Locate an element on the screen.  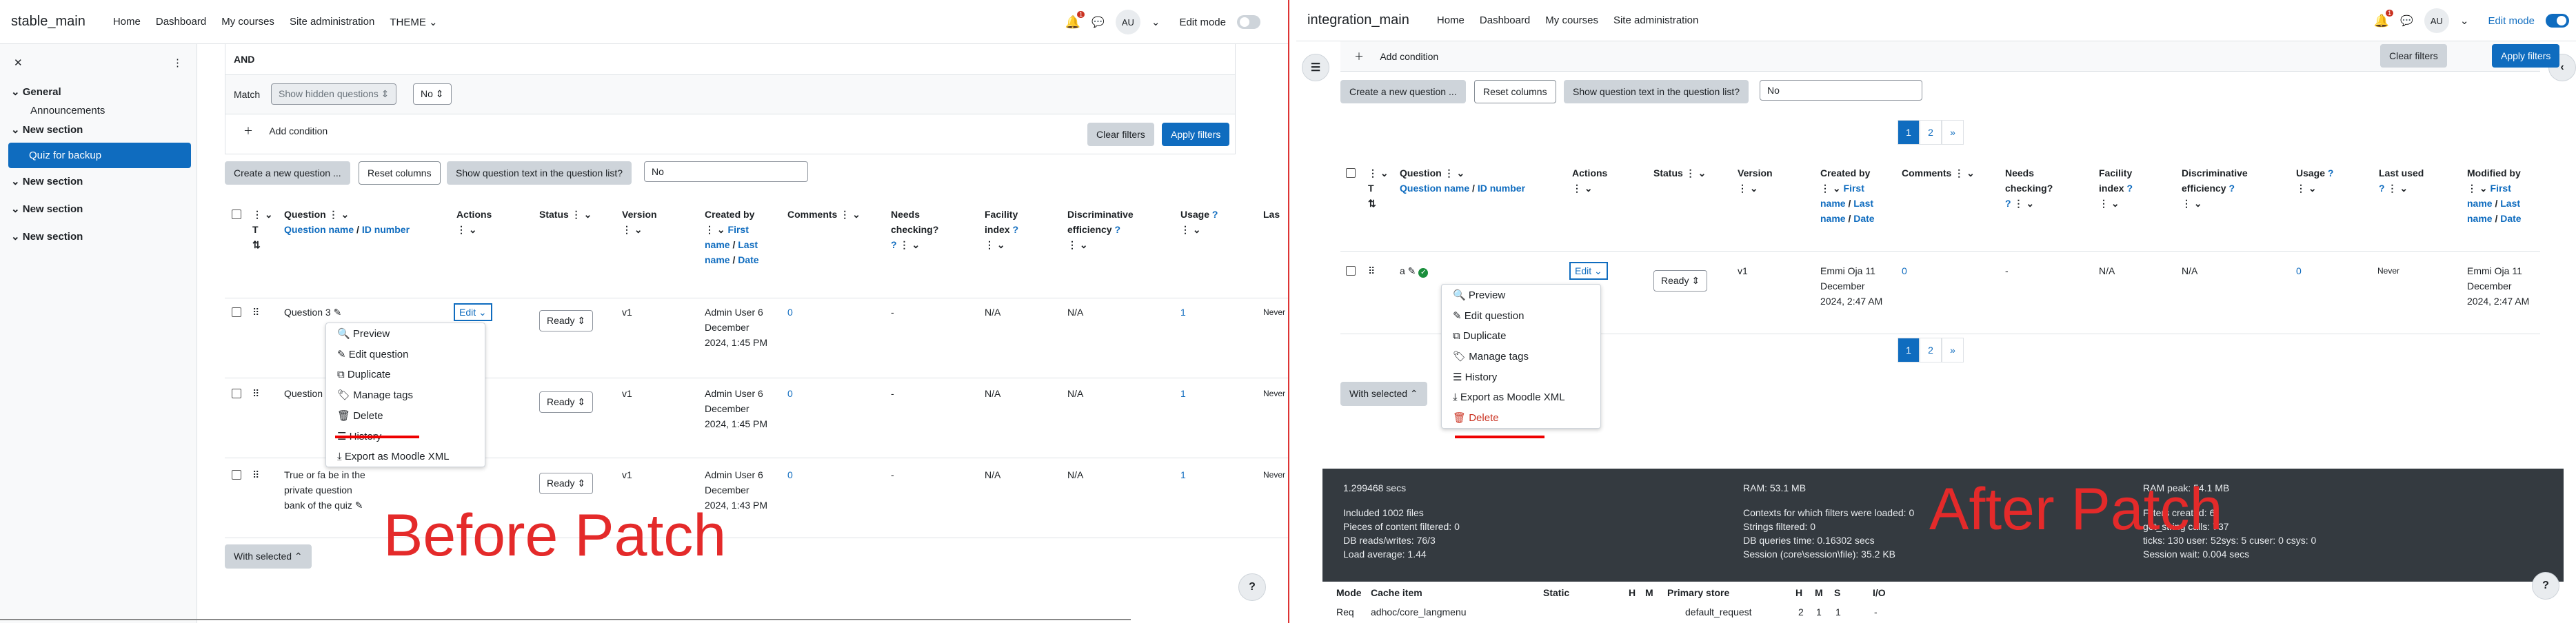
site-brand: stable_main is located at coordinates (48, 22).